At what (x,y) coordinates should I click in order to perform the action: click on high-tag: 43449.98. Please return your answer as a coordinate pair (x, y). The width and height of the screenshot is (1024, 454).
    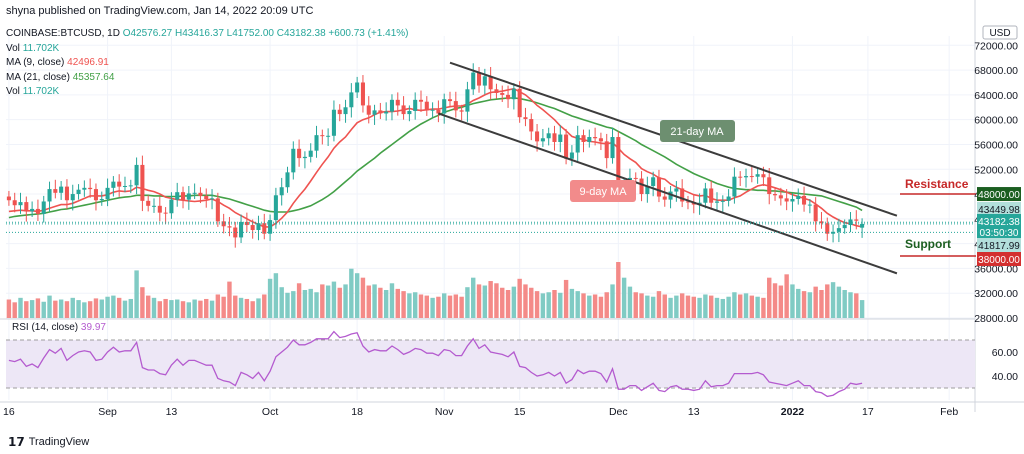
    Looking at the image, I should click on (999, 210).